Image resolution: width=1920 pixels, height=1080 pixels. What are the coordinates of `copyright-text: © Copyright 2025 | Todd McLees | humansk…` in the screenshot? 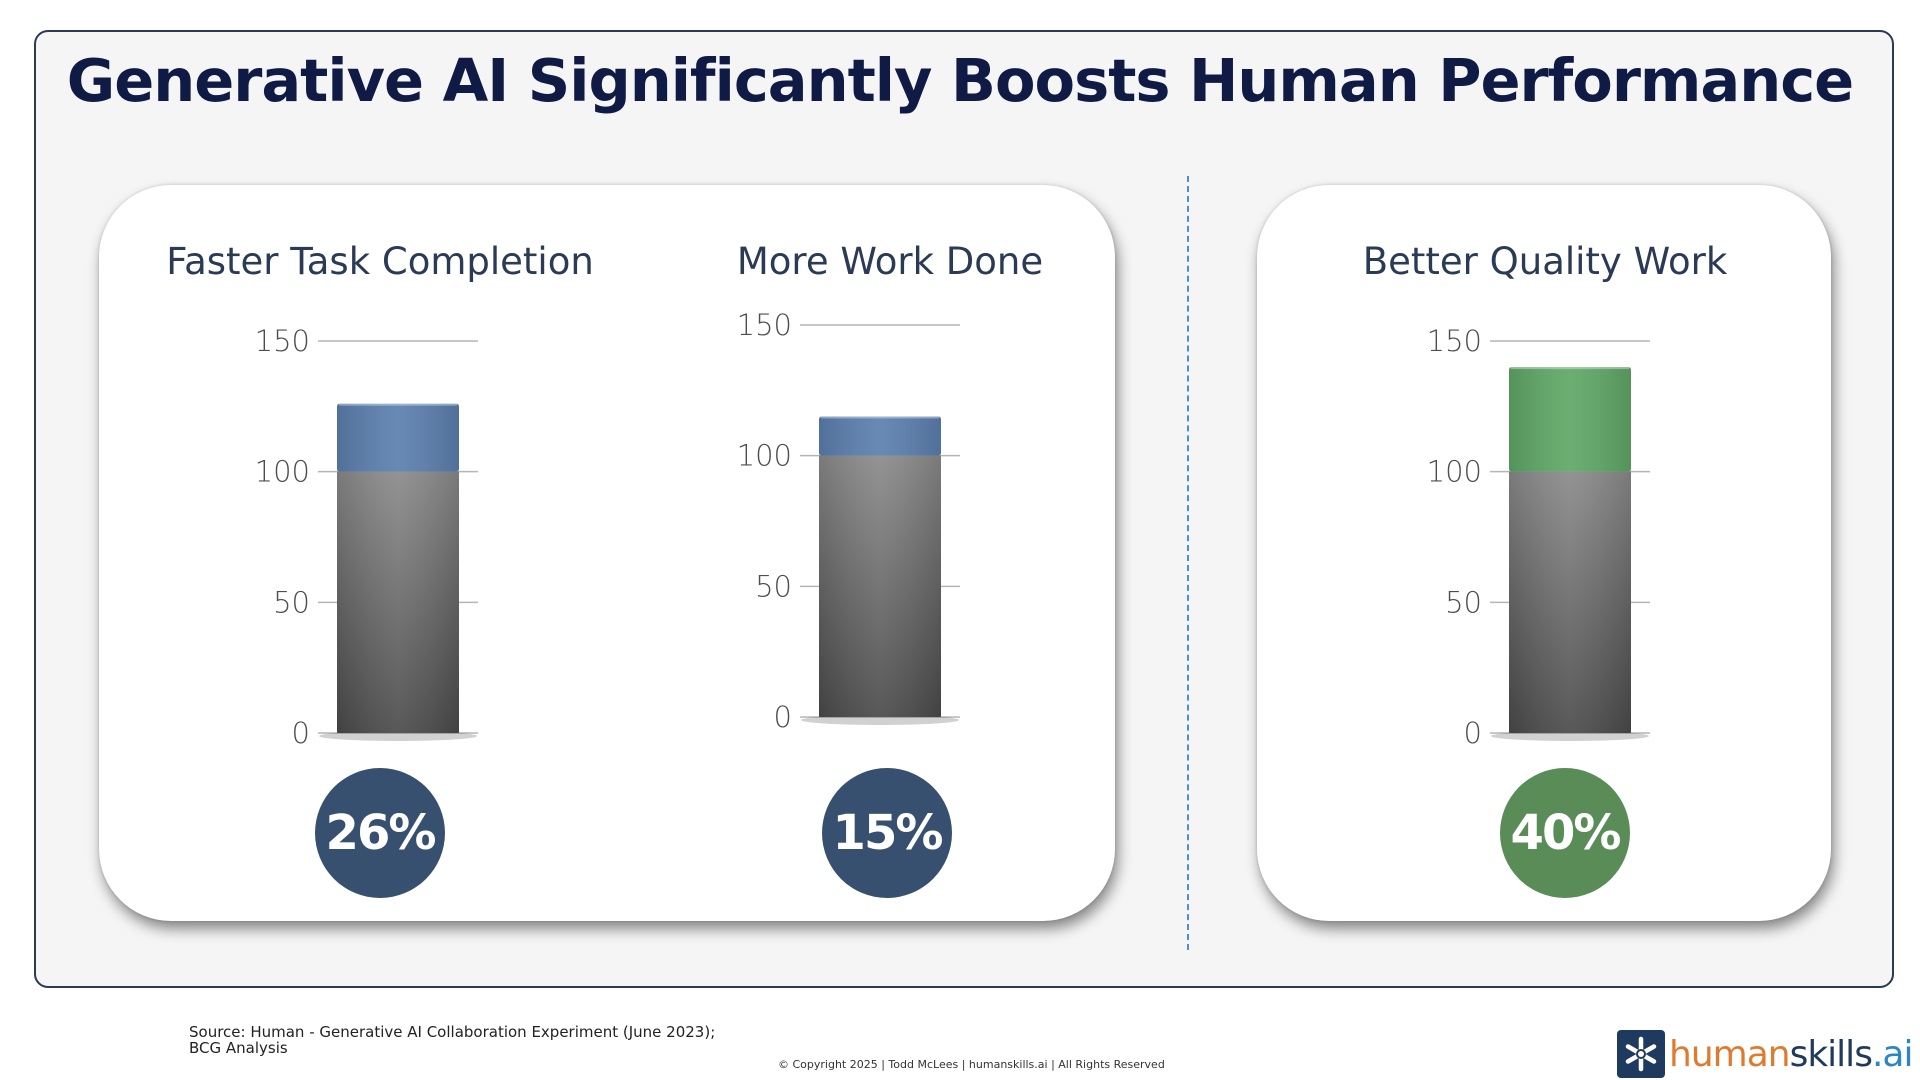 It's located at (971, 1064).